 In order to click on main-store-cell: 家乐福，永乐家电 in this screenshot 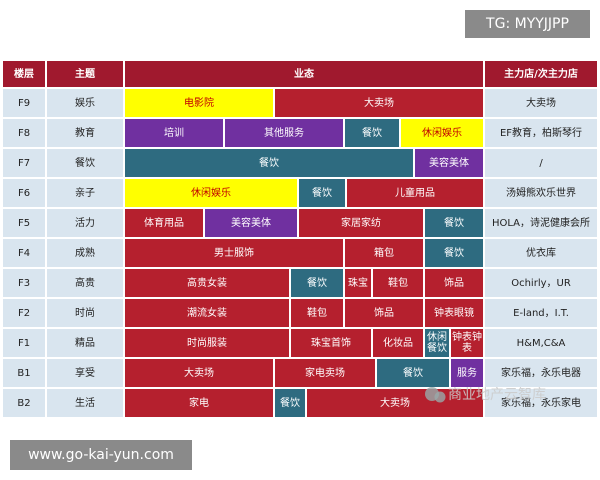, I will do `click(541, 403)`.